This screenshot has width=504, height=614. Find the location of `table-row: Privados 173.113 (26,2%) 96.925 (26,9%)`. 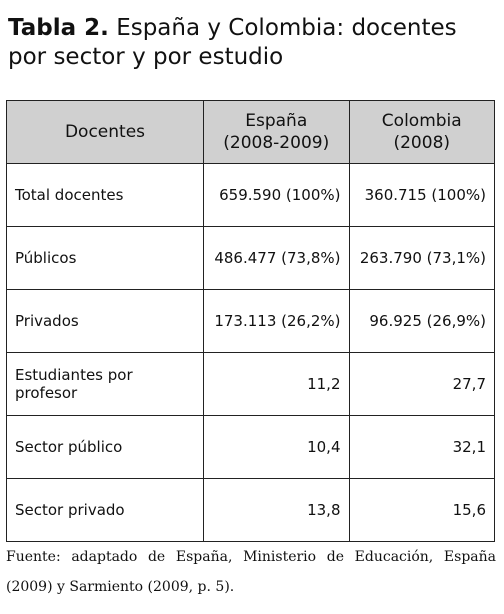

table-row: Privados 173.113 (26,2%) 96.925 (26,9%) is located at coordinates (250, 321).